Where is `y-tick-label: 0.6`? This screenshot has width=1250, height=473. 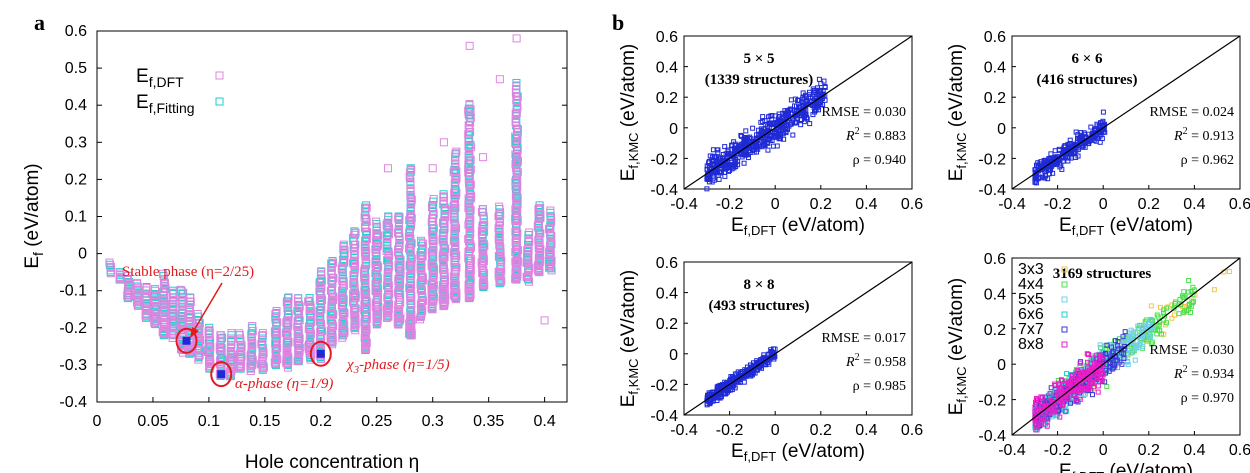
y-tick-label: 0.6 is located at coordinates (76, 31).